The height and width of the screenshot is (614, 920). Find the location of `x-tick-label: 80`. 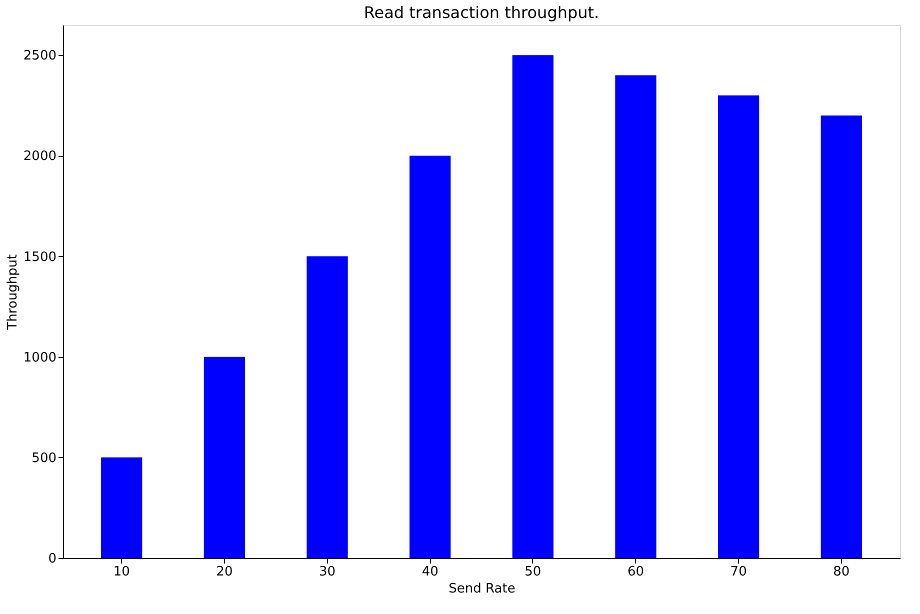

x-tick-label: 80 is located at coordinates (841, 572).